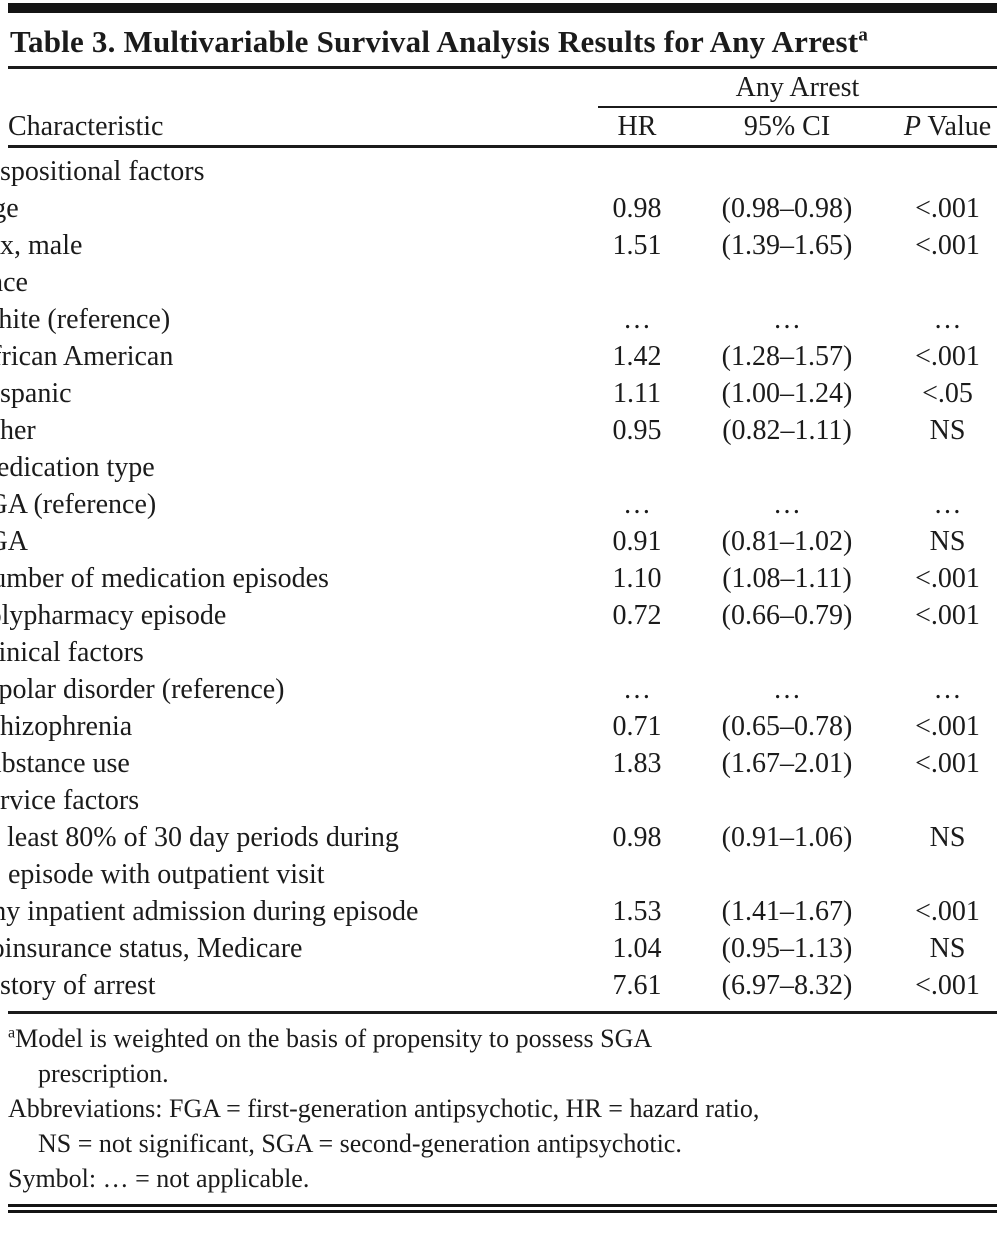 The height and width of the screenshot is (1234, 1005). I want to click on row-hr-value: 1.11, so click(637, 393).